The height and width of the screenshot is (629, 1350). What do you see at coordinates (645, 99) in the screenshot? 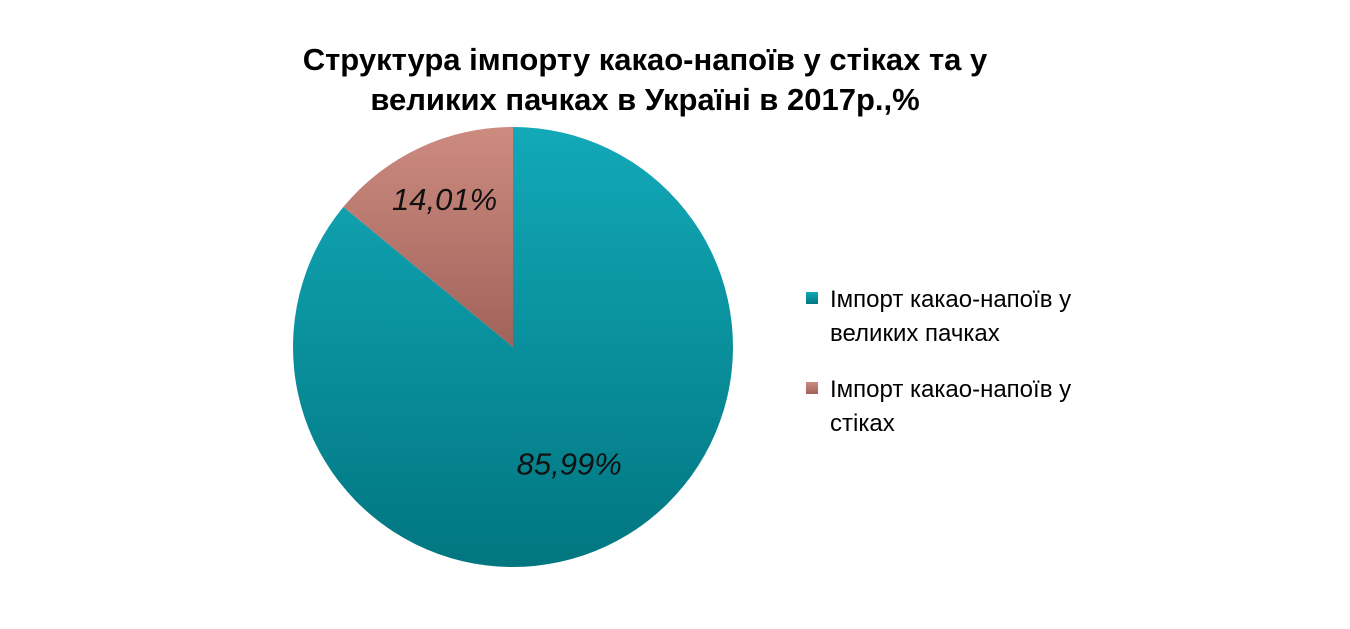
I see `chart-title-line-2: великих пачках в Україні в 2017р.,%` at bounding box center [645, 99].